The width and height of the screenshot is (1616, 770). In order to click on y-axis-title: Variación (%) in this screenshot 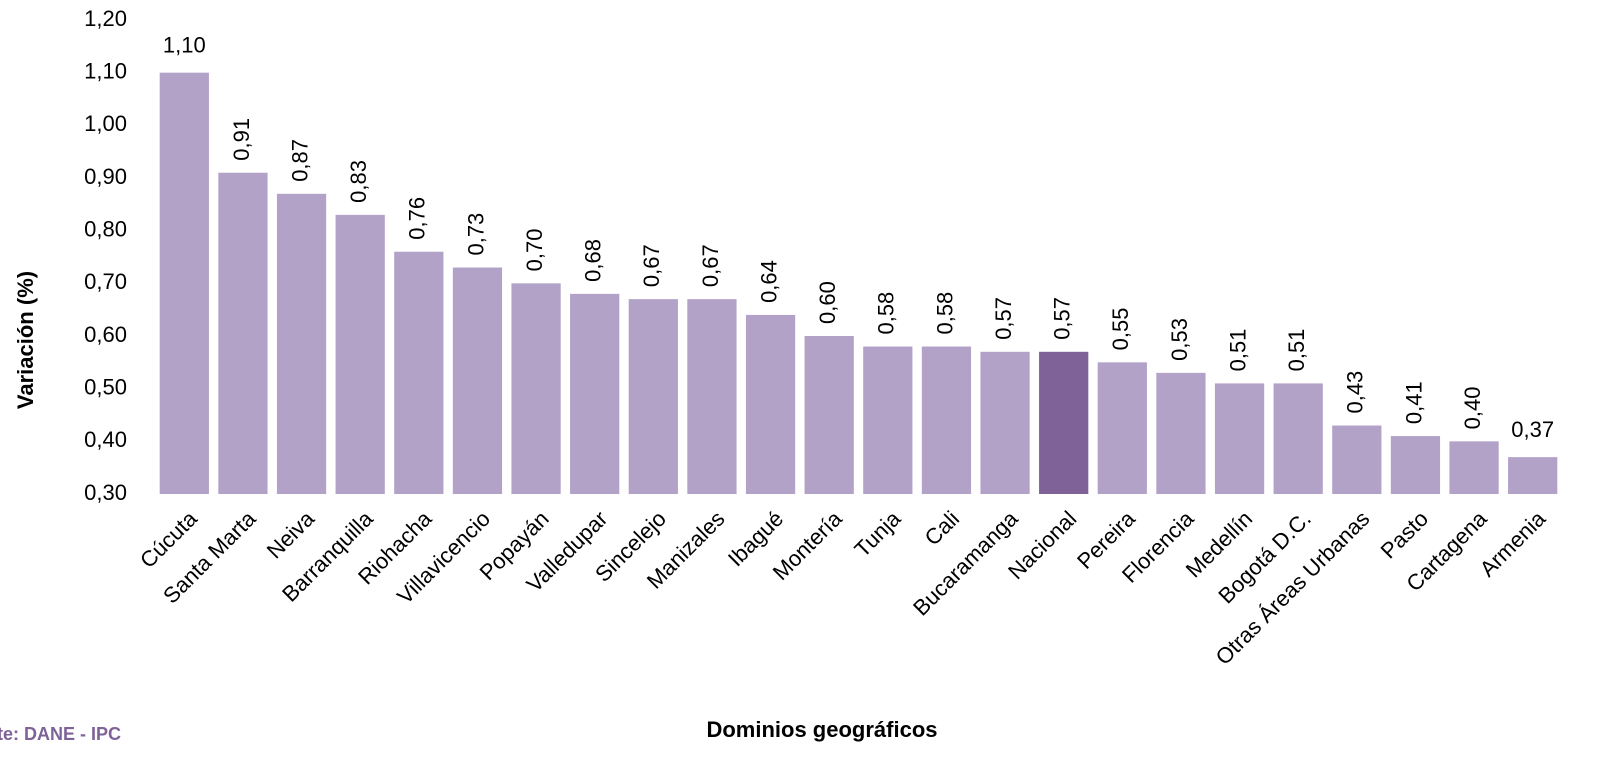, I will do `click(25, 340)`.